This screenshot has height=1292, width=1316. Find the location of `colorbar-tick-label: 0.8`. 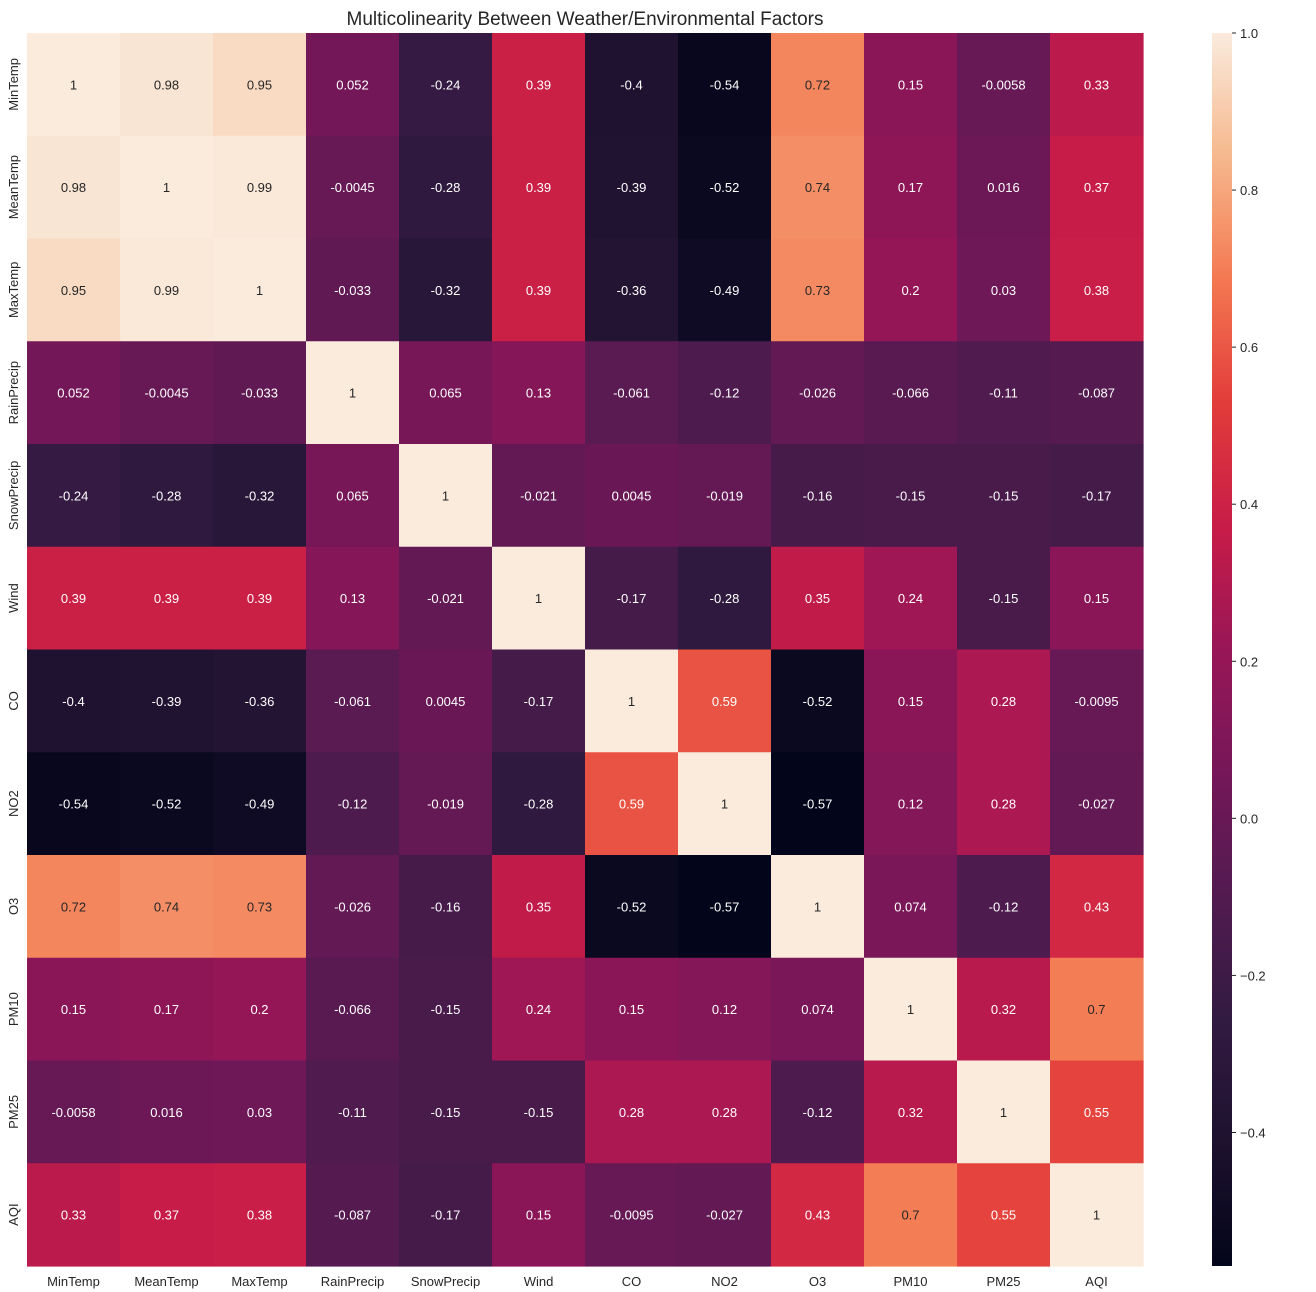

colorbar-tick-label: 0.8 is located at coordinates (1249, 190).